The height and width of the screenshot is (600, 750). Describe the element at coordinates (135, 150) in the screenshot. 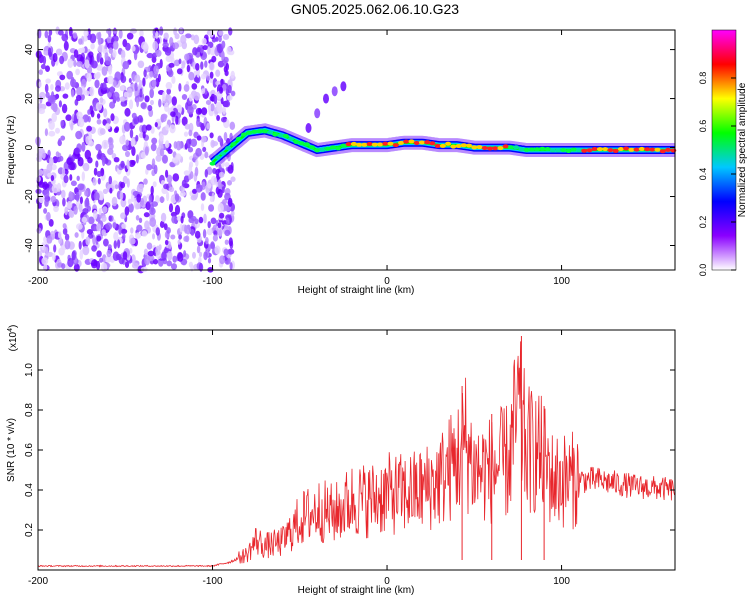

I see `noise-region` at that location.